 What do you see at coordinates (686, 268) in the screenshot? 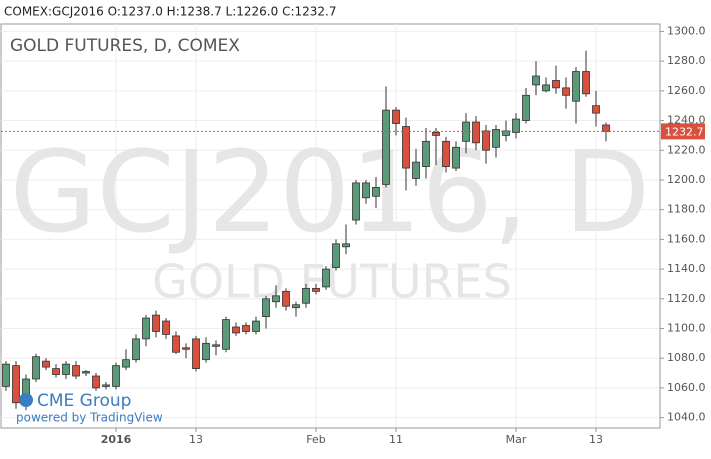
I see `y-tick-label: 1140.0` at bounding box center [686, 268].